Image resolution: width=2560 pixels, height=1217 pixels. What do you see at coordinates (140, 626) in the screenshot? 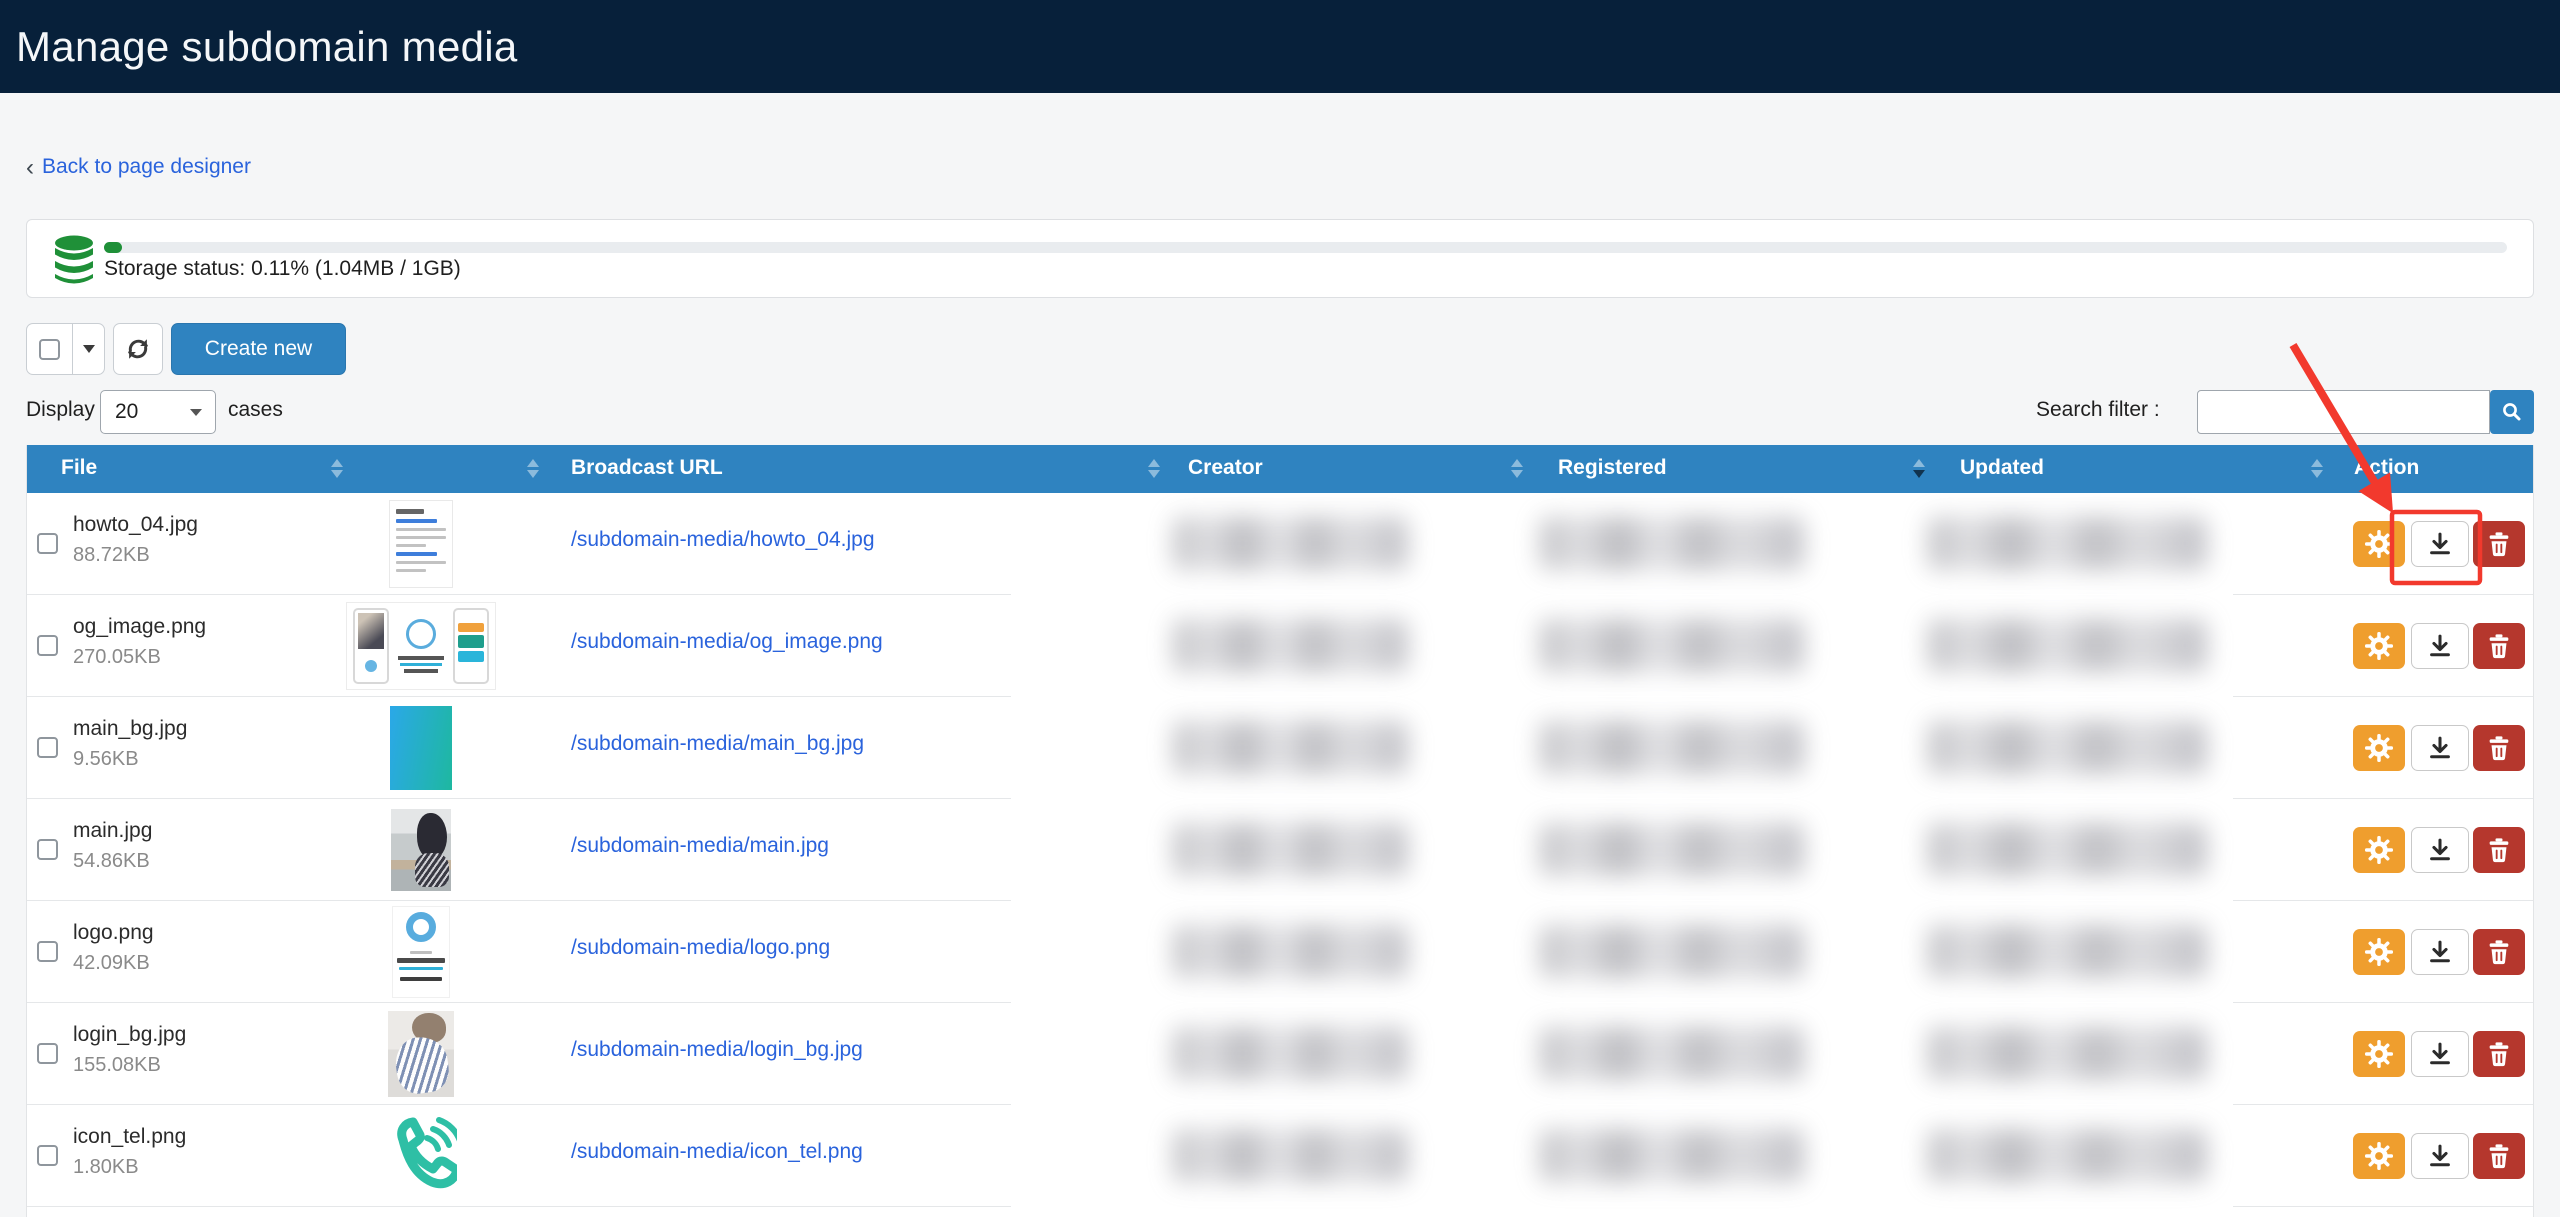
I see `file-name: og_image.png` at bounding box center [140, 626].